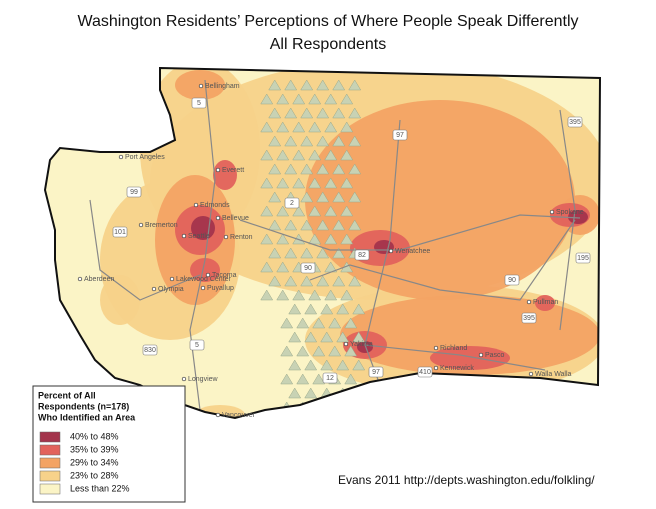 The width and height of the screenshot is (656, 509). What do you see at coordinates (457, 368) in the screenshot?
I see `city-label: Kennewick` at bounding box center [457, 368].